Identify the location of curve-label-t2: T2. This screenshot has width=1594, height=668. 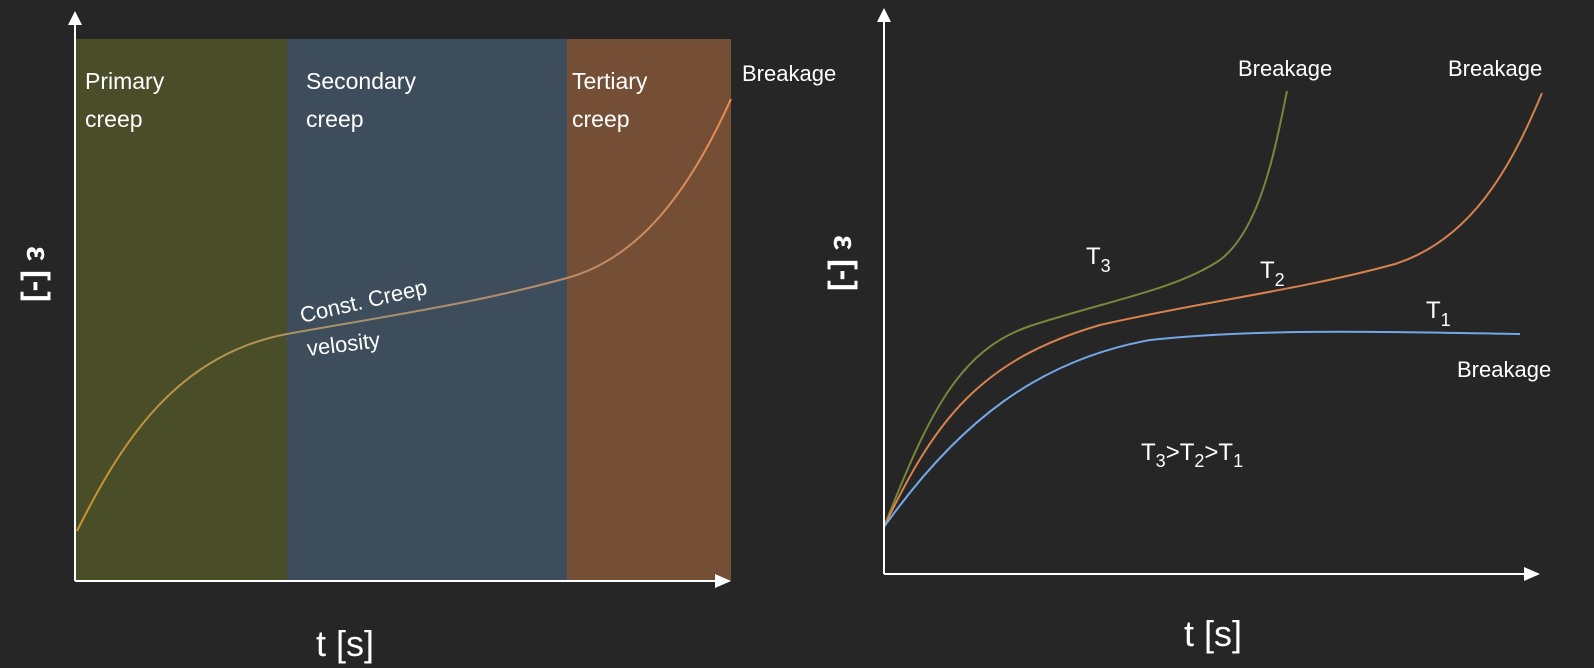
(1272, 273).